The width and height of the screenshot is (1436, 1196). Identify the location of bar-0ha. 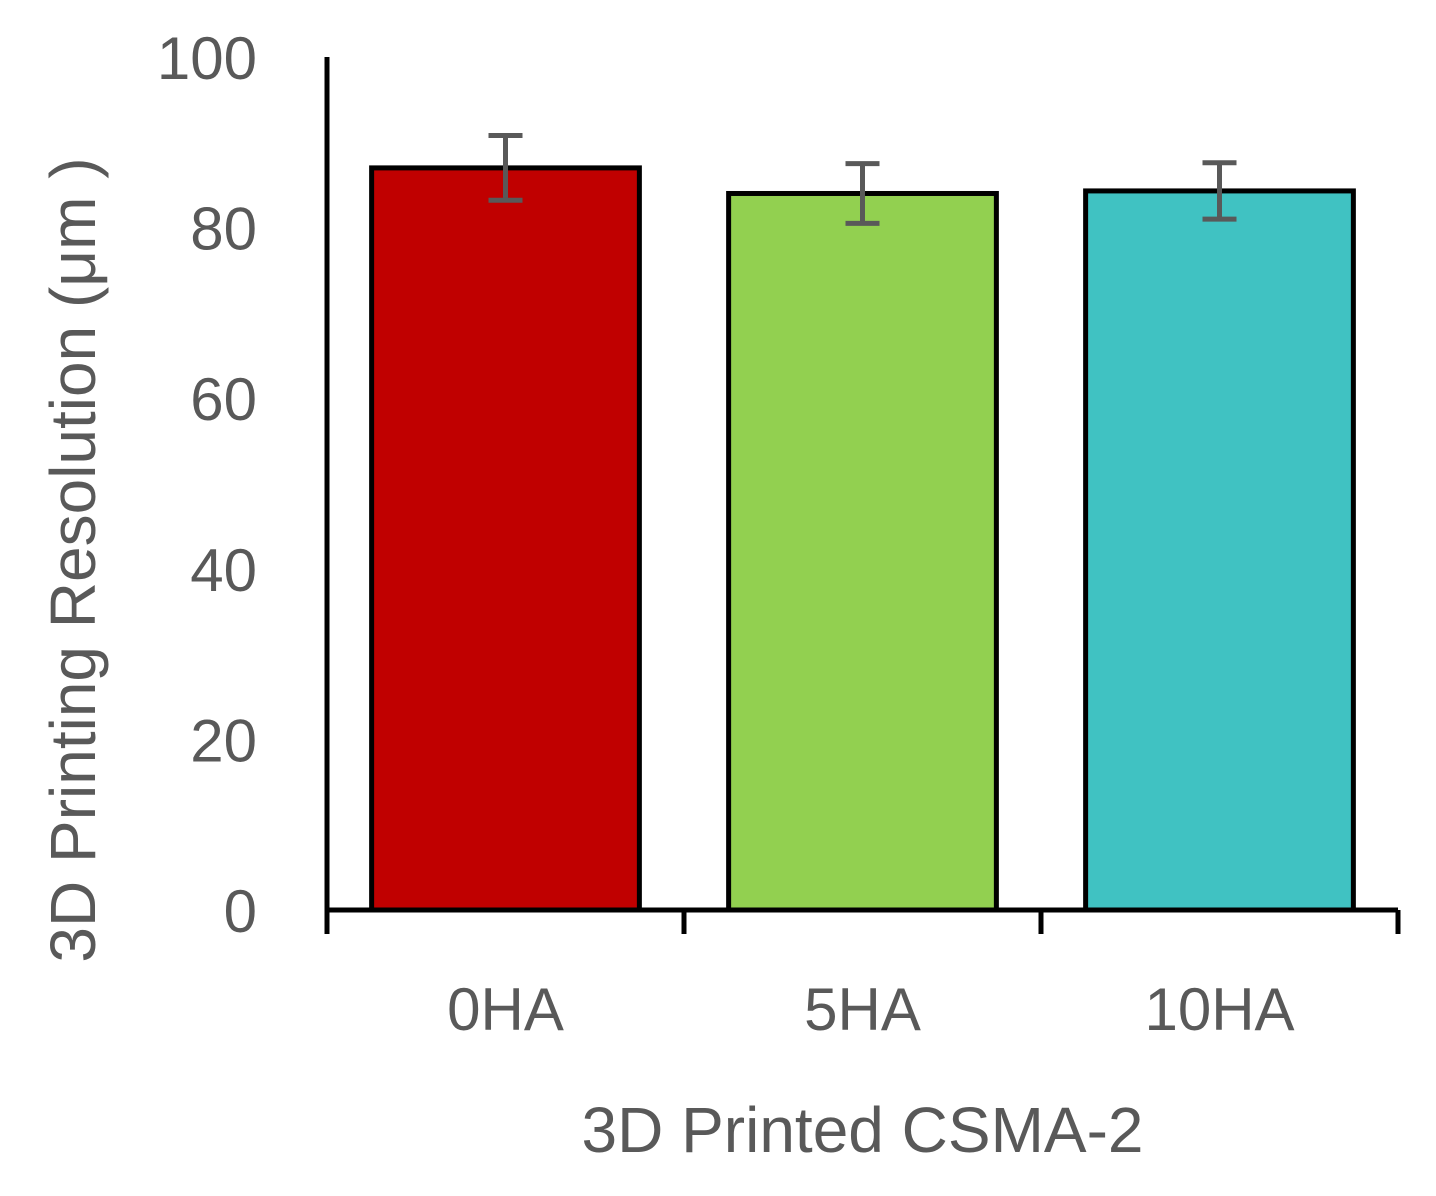
(505, 539).